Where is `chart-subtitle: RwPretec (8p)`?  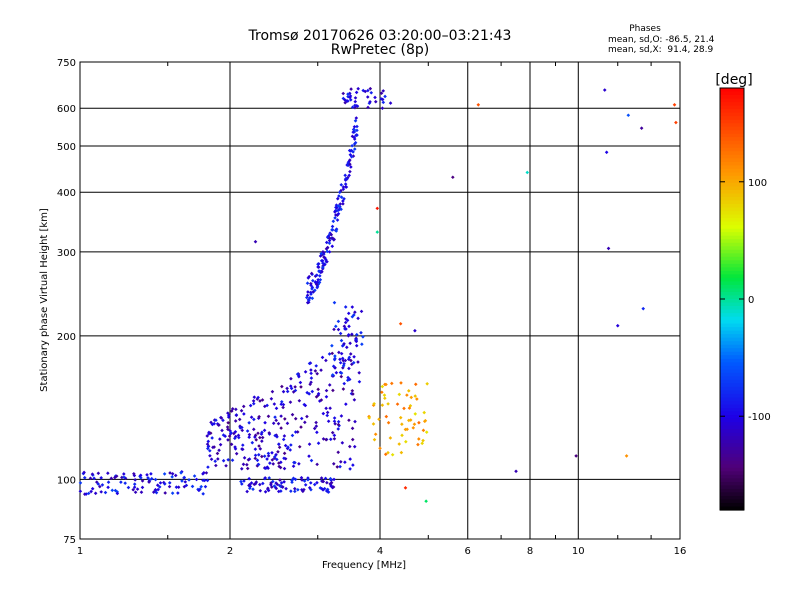 chart-subtitle: RwPretec (8p) is located at coordinates (380, 50).